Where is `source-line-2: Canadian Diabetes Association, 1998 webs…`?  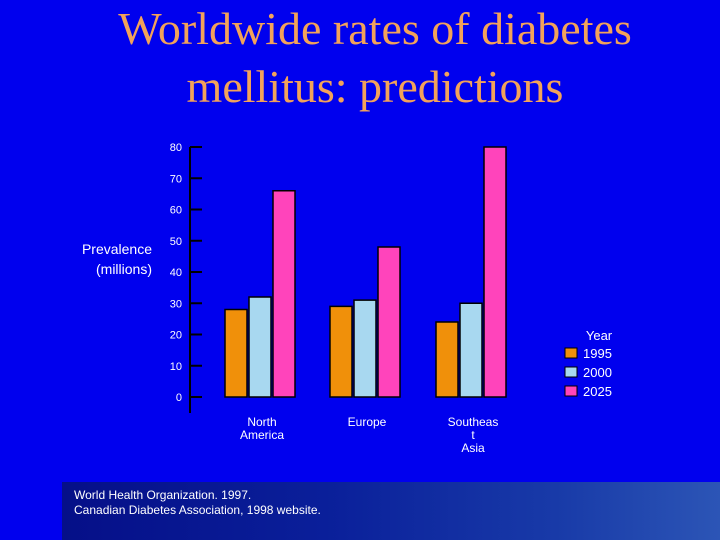 source-line-2: Canadian Diabetes Association, 1998 webs… is located at coordinates (197, 510).